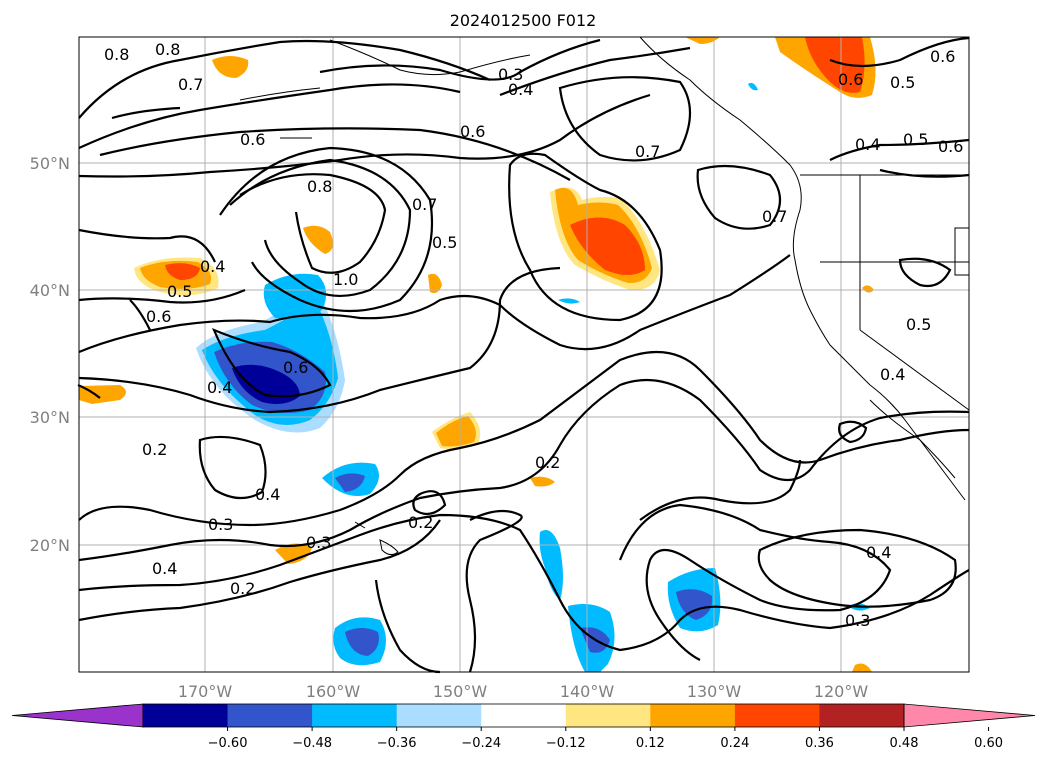  I want to click on colorbar-extend-high, so click(969, 715).